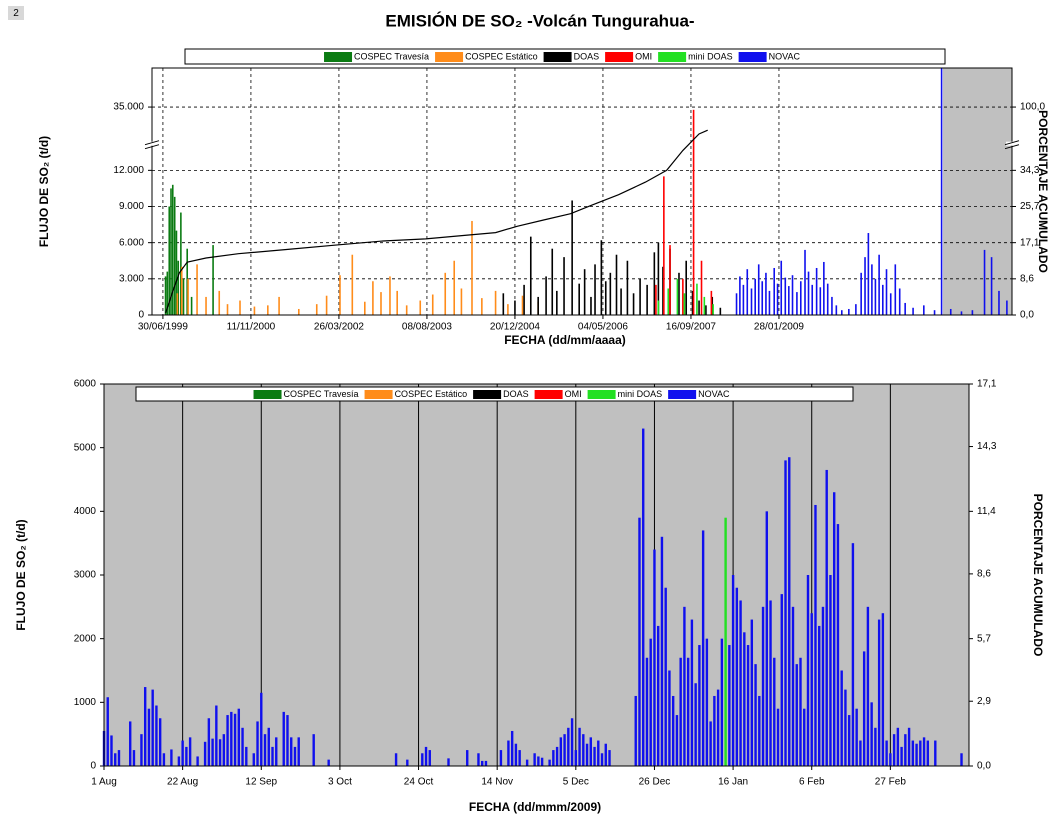  Describe the element at coordinates (785, 56) in the screenshot. I see `legend-label: NOVAC` at that location.